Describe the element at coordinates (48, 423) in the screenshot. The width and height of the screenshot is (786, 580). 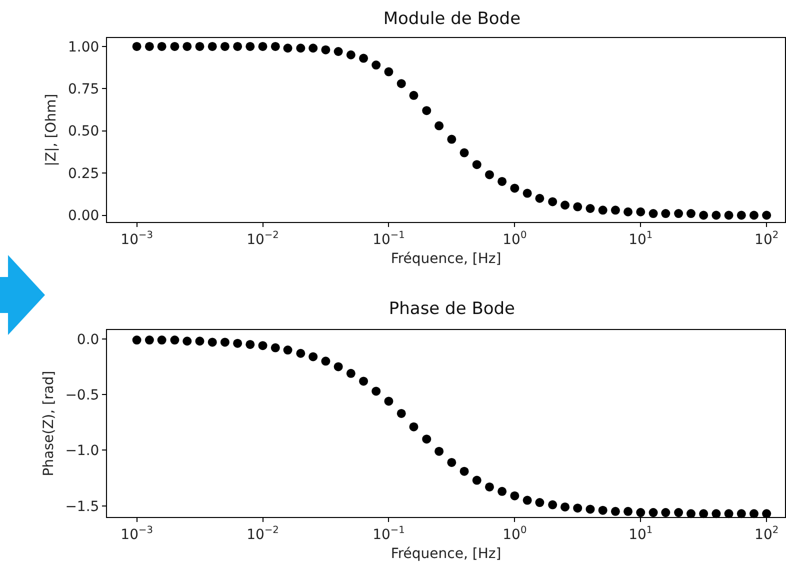
I see `y-axis-title: Phase(Z), [rad]` at that location.